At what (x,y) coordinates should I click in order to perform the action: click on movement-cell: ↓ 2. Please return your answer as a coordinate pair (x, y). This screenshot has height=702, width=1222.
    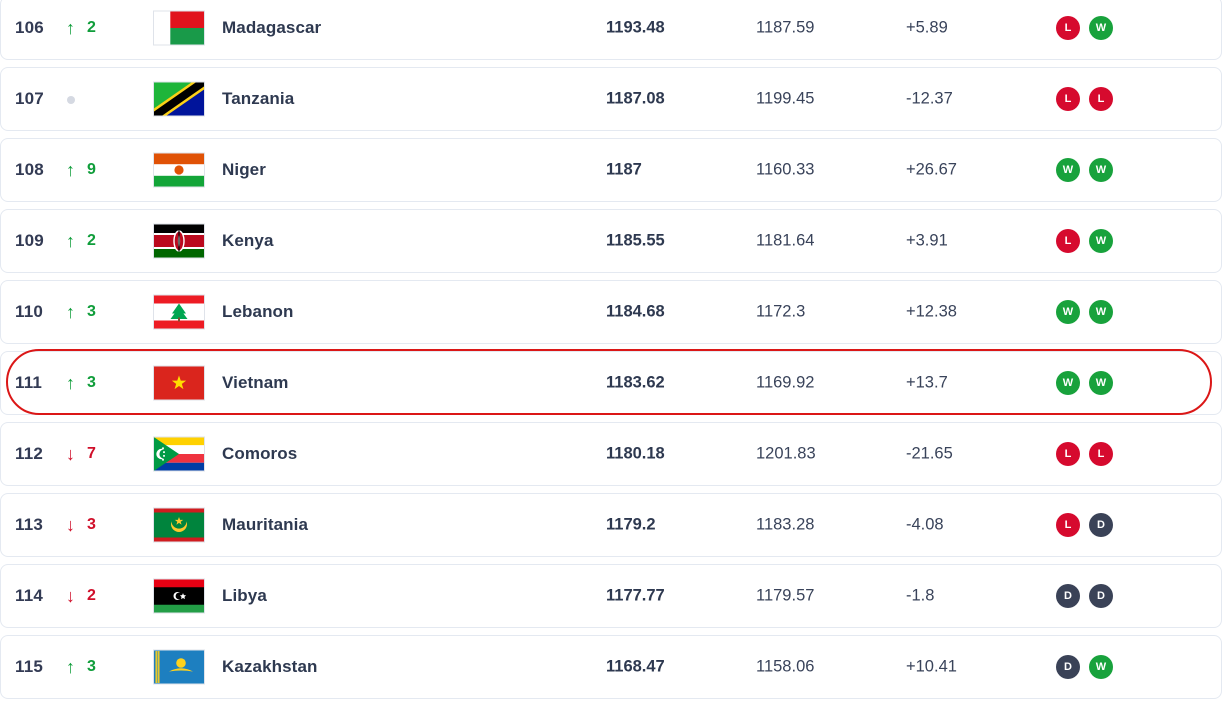
    Looking at the image, I should click on (78, 596).